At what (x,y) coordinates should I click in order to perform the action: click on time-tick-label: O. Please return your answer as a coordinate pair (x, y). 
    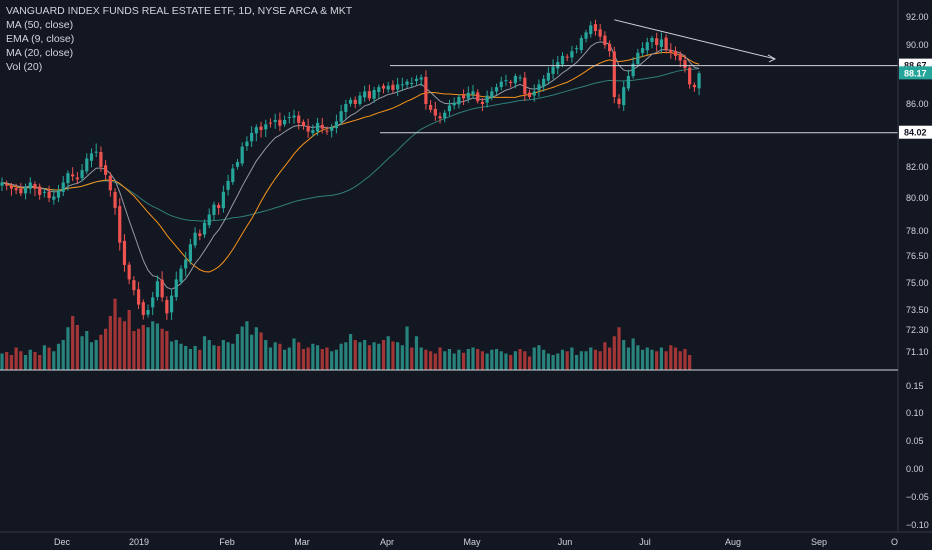
    Looking at the image, I should click on (894, 542).